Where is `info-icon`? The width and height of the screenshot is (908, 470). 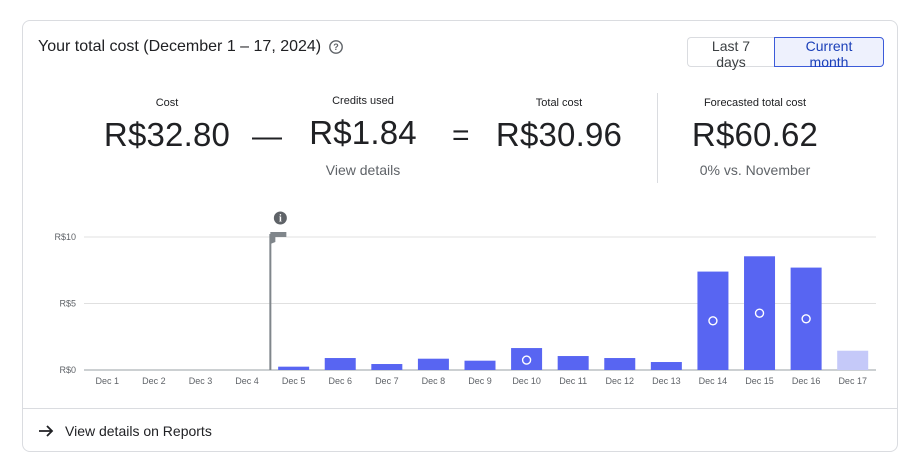 info-icon is located at coordinates (280, 218).